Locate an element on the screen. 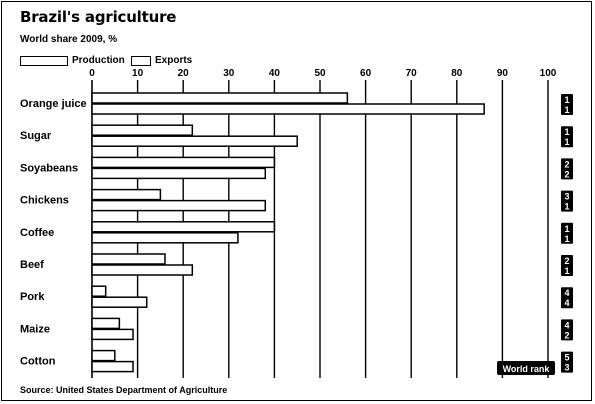  legend-production: Production is located at coordinates (72, 60).